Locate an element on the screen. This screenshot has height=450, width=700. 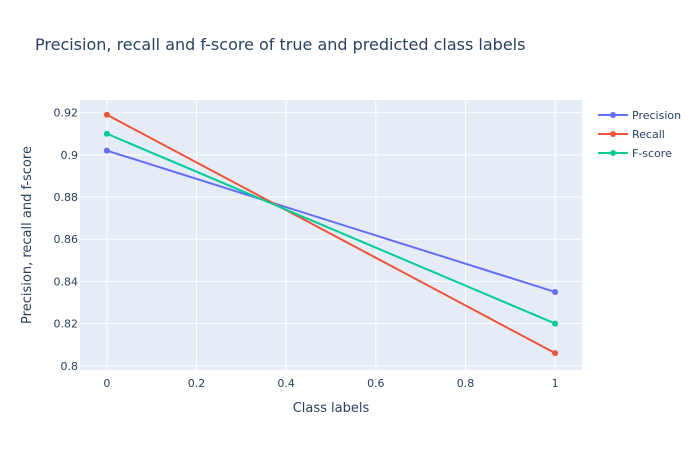
y-tick-label: 0.9 is located at coordinates (70, 155).